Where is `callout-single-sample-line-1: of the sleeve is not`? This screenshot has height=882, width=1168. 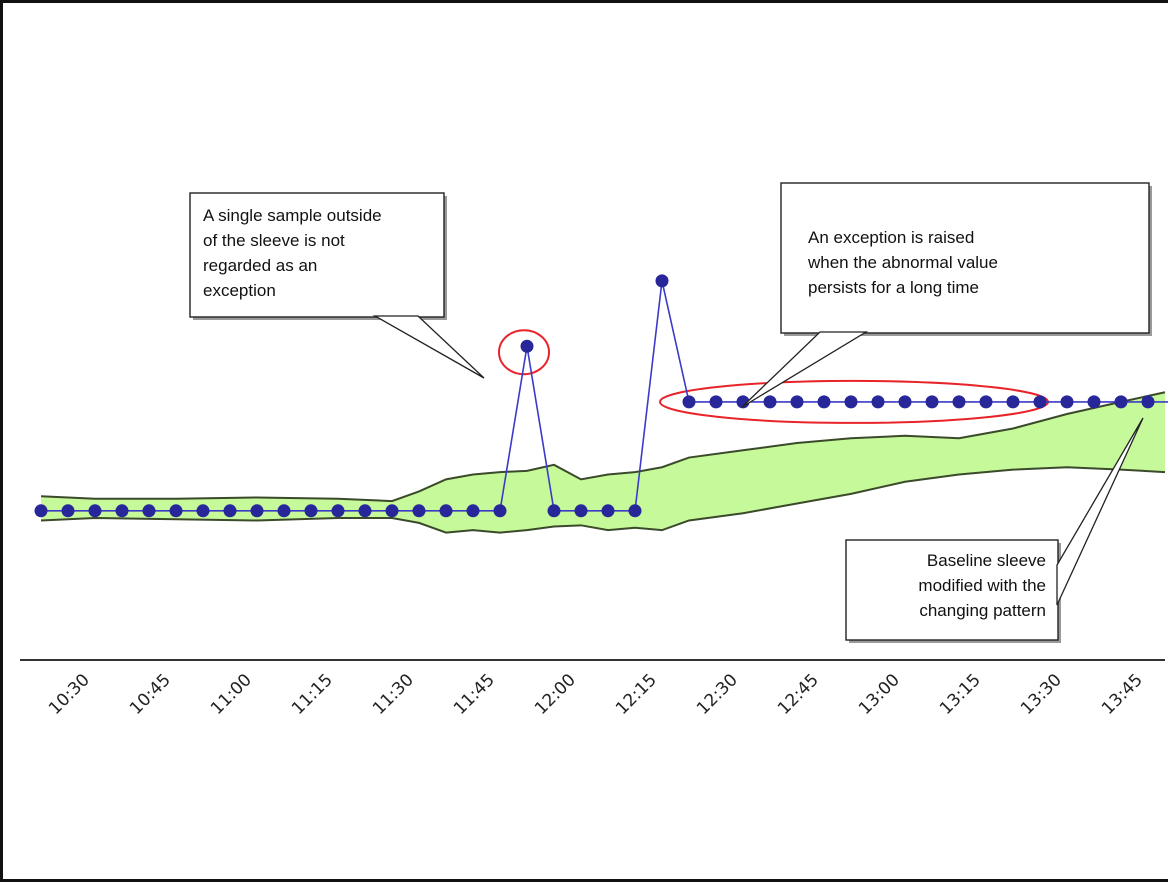 callout-single-sample-line-1: of the sleeve is not is located at coordinates (274, 240).